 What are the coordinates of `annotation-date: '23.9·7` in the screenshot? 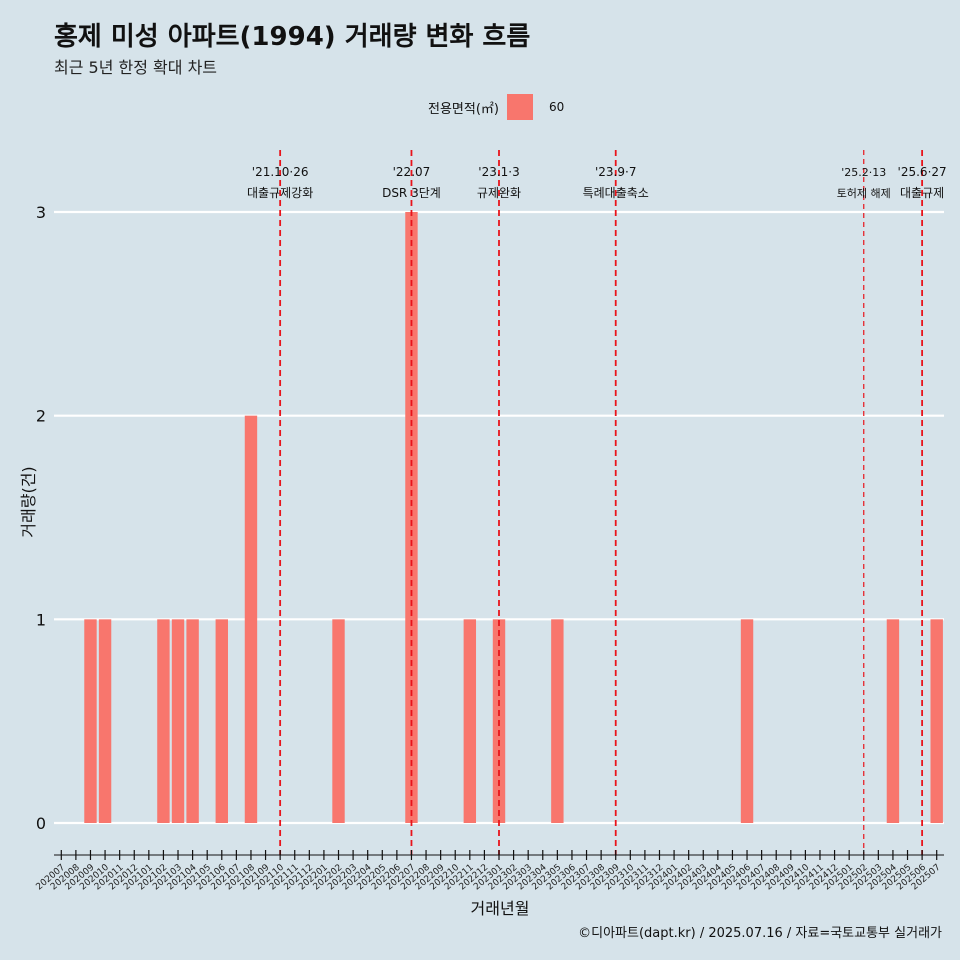 It's located at (615, 172).